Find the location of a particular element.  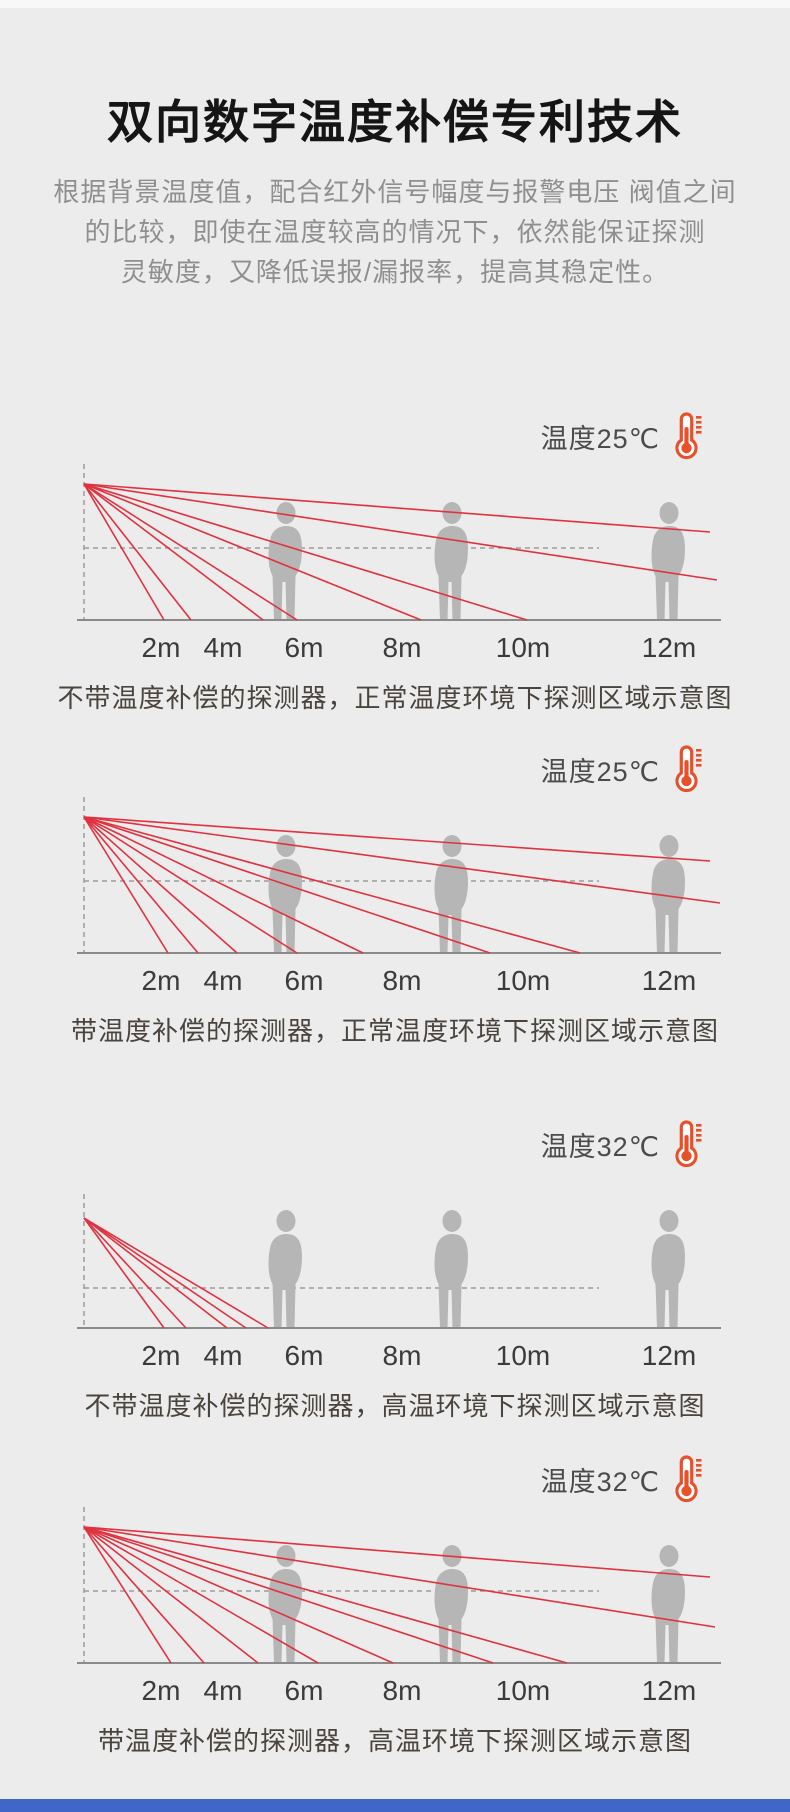

description-line: 灵敏度，又降低误报/漏报率，提高其稳定性。 is located at coordinates (395, 272).